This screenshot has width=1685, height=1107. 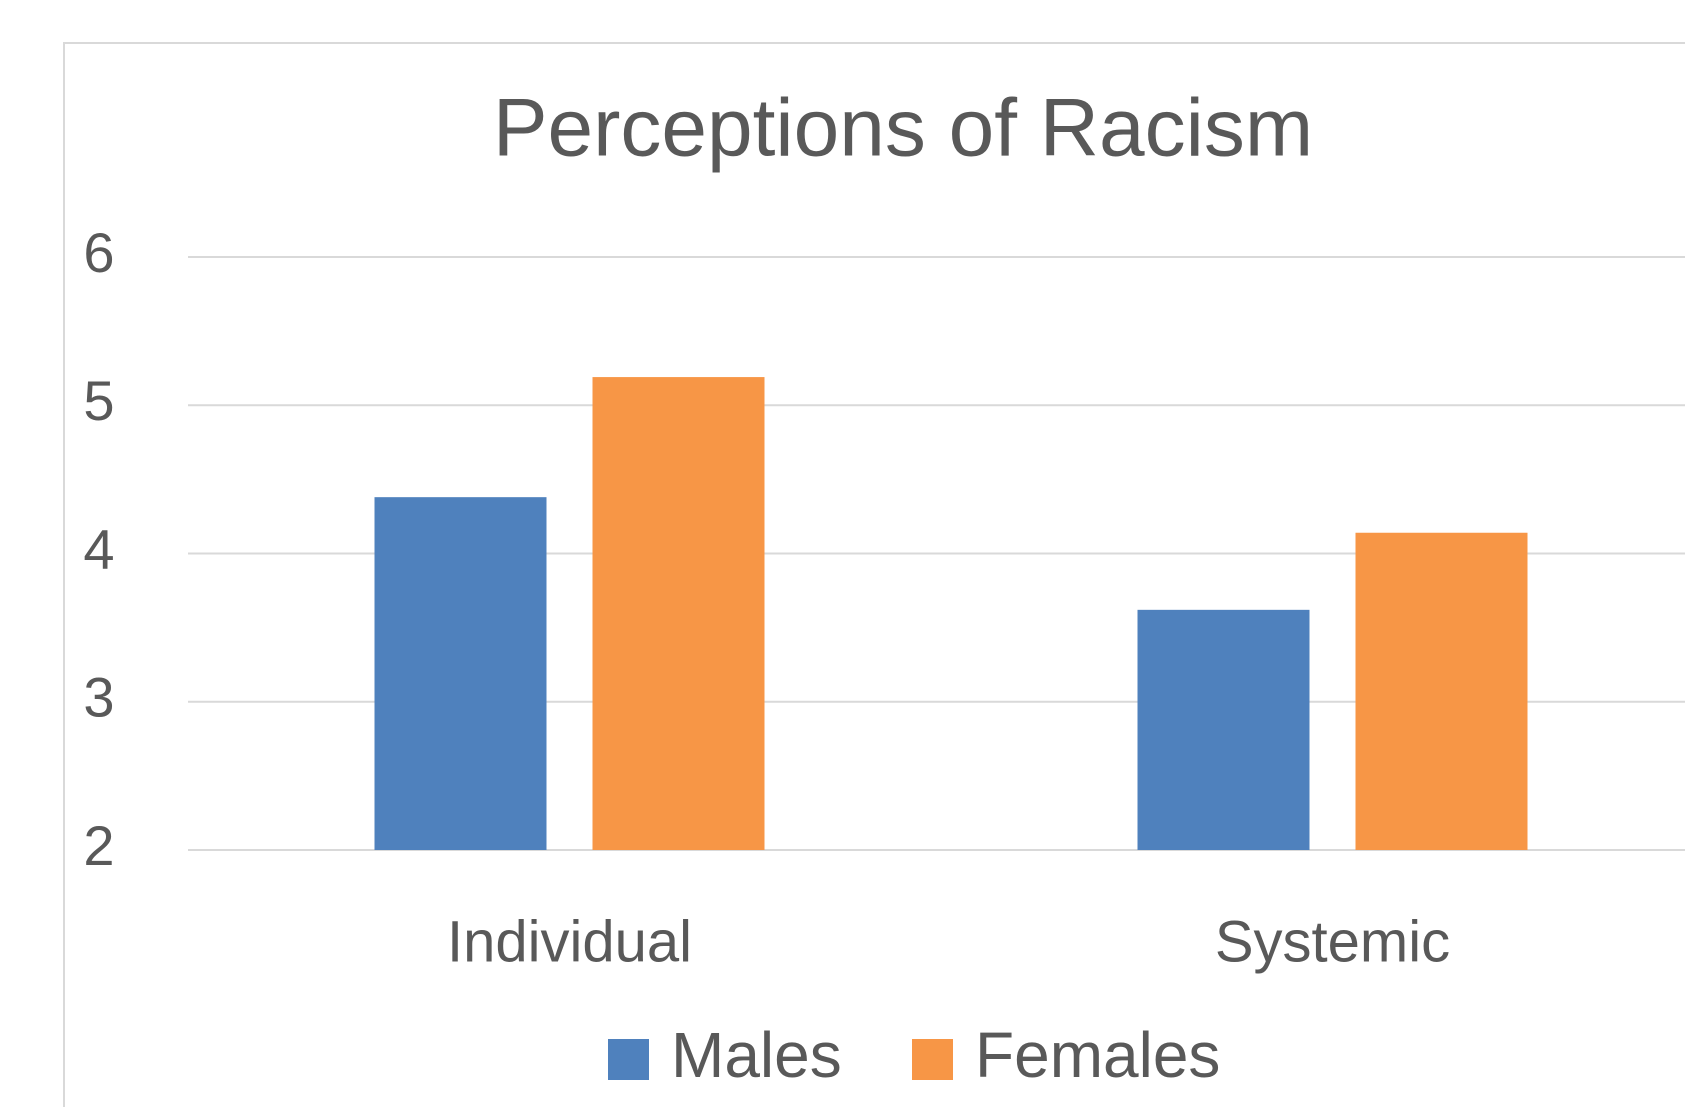 What do you see at coordinates (98, 845) in the screenshot?
I see `y-tick-label: 2` at bounding box center [98, 845].